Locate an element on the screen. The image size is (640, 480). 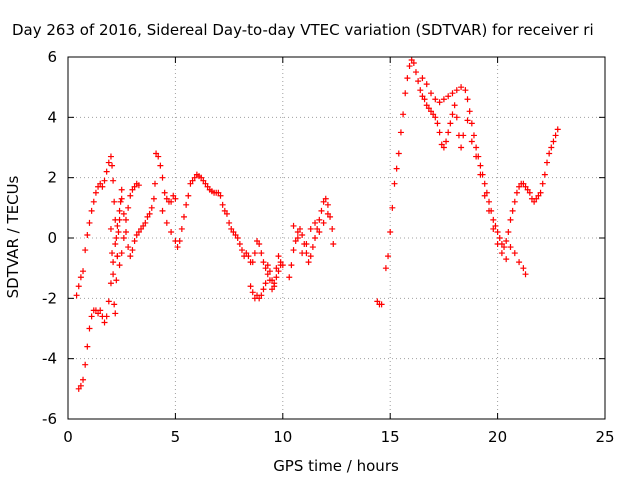
y-tick-label: -4 is located at coordinates (49, 359).